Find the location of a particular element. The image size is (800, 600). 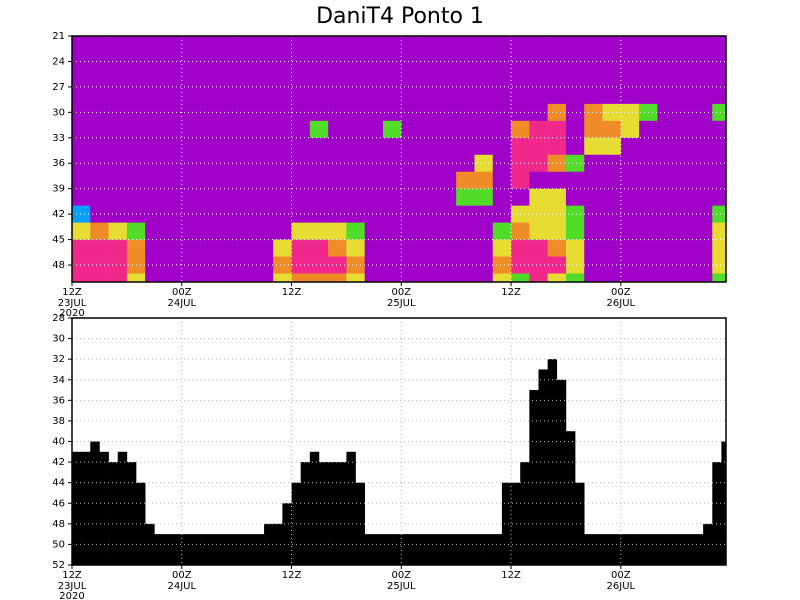

x-year-label: 2020 is located at coordinates (71, 313).